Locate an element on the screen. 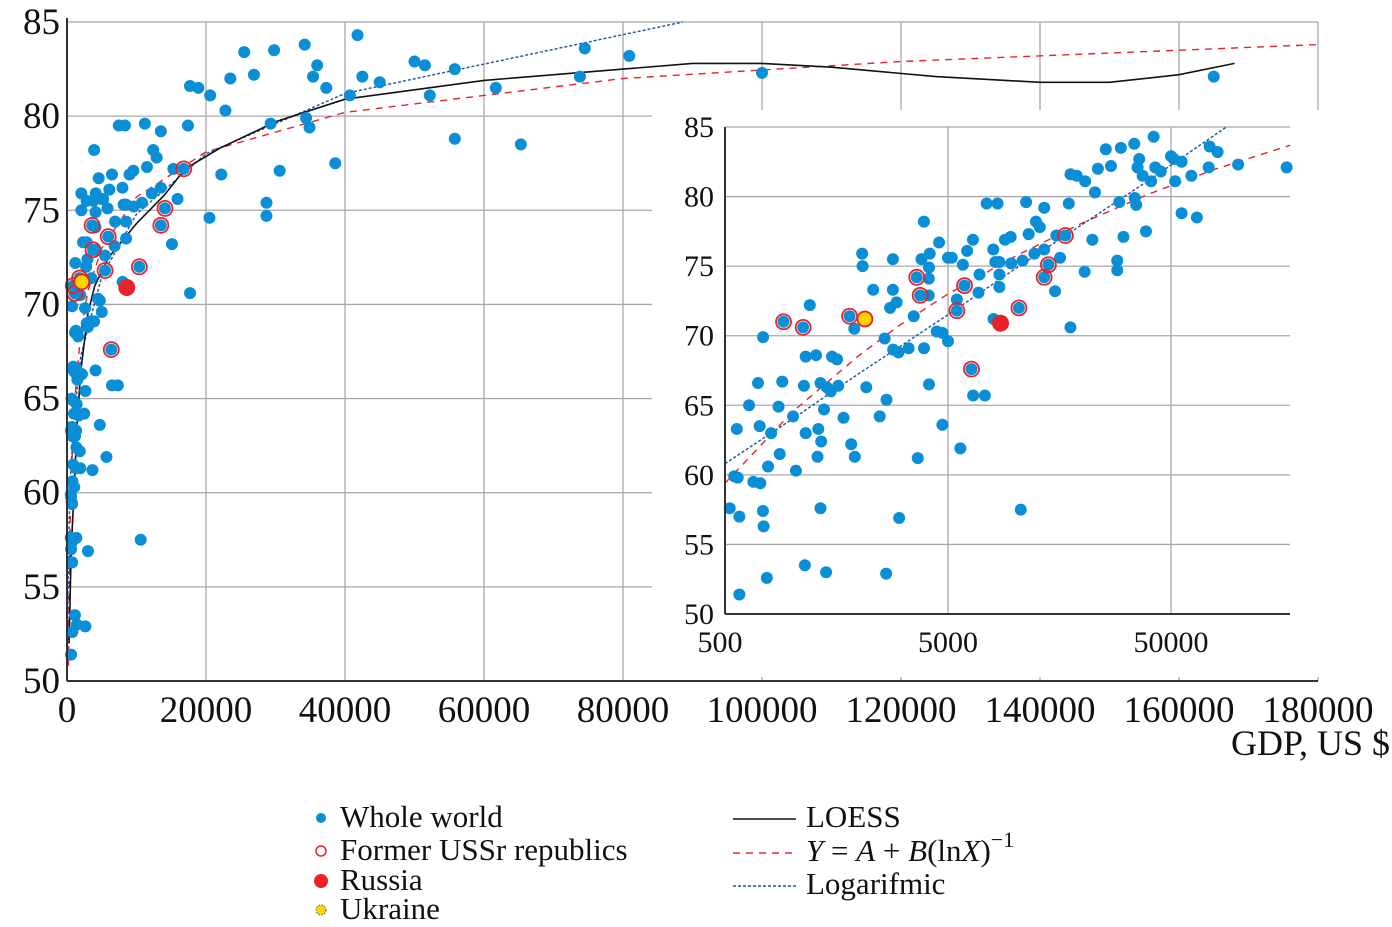 The width and height of the screenshot is (1392, 927). main-ussr-point is located at coordinates (165, 208).